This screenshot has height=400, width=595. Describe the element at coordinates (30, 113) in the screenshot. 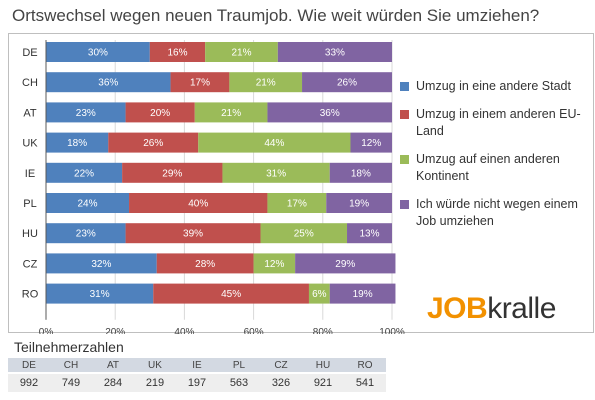

I see `category-label: AT` at that location.